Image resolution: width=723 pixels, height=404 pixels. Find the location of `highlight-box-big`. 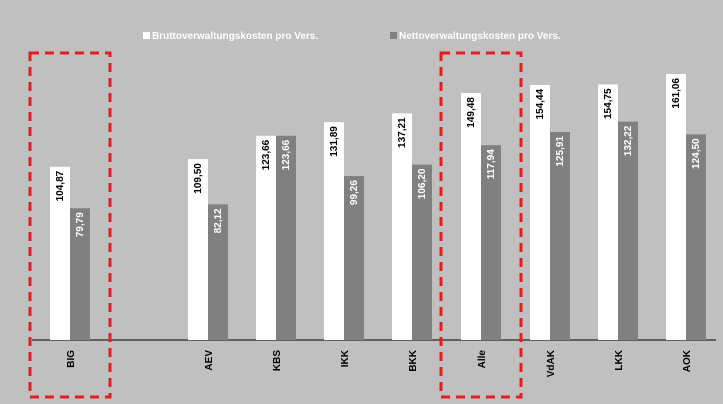

highlight-box-big is located at coordinates (70, 225).